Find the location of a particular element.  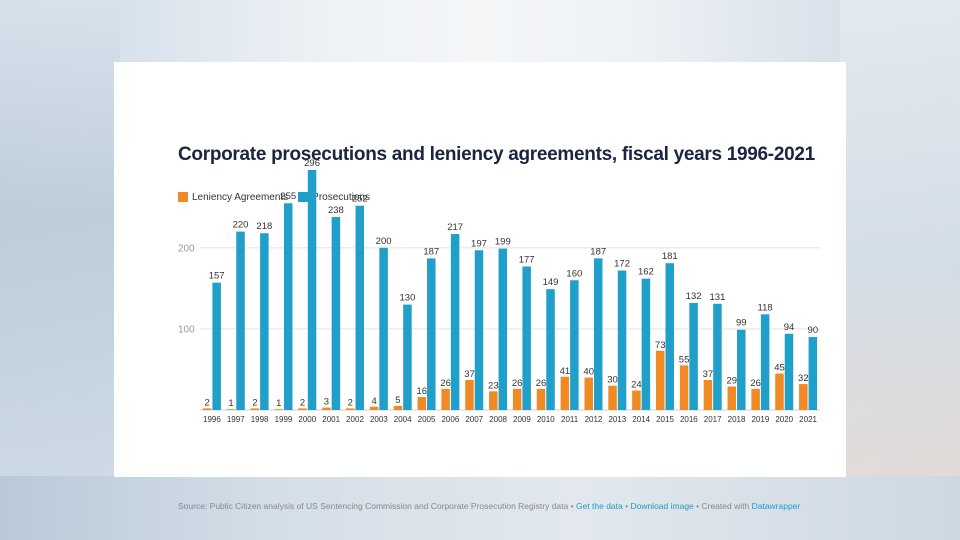

x-tick-label: 2006 is located at coordinates (450, 419).